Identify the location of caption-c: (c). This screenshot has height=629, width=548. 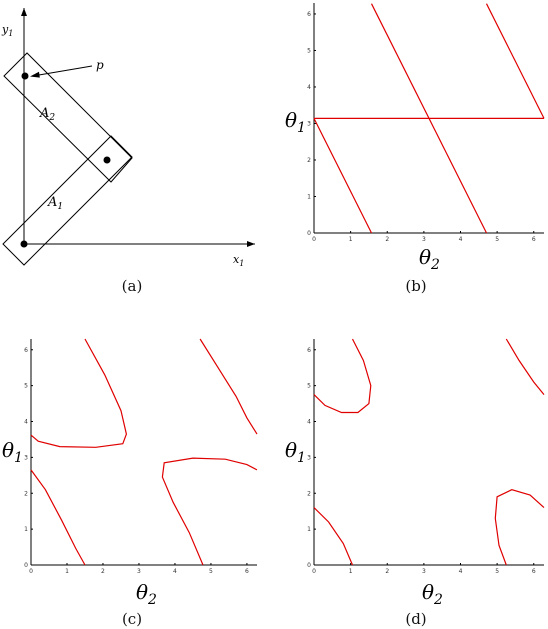
(132, 619).